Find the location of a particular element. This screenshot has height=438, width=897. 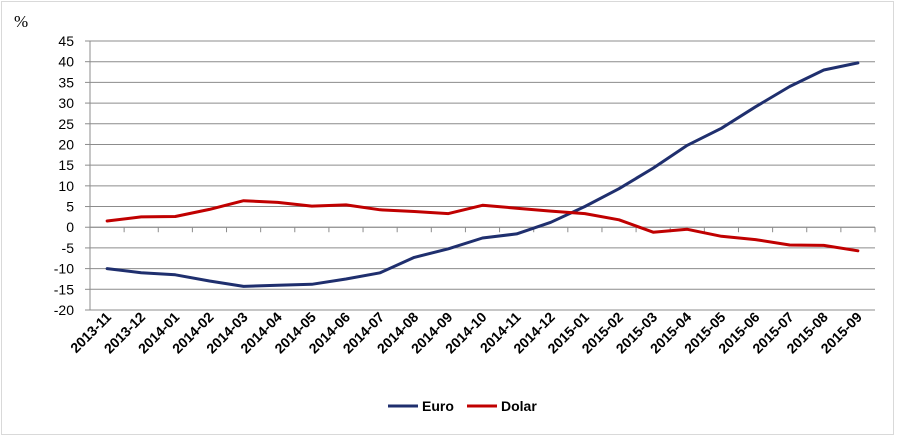

legend: Euro Dolar is located at coordinates (462, 406).